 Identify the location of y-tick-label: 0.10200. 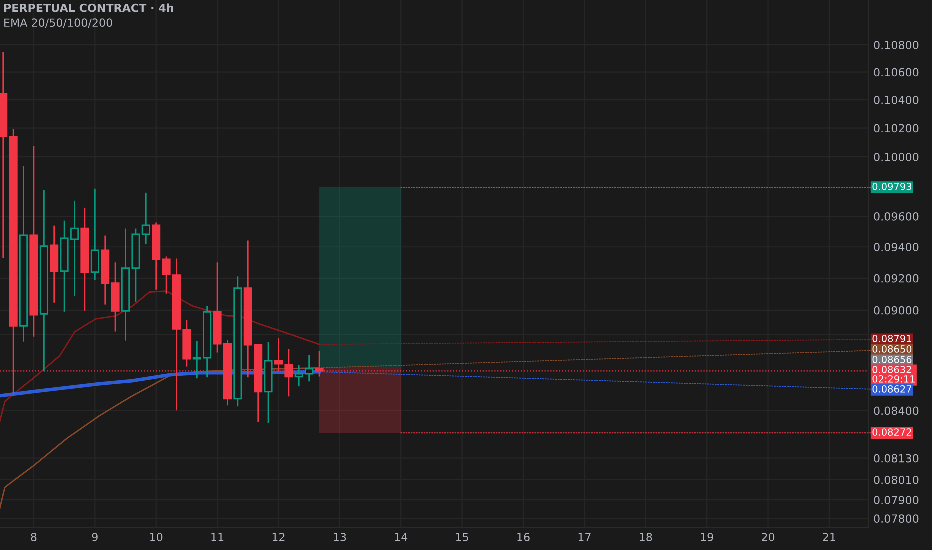
(896, 128).